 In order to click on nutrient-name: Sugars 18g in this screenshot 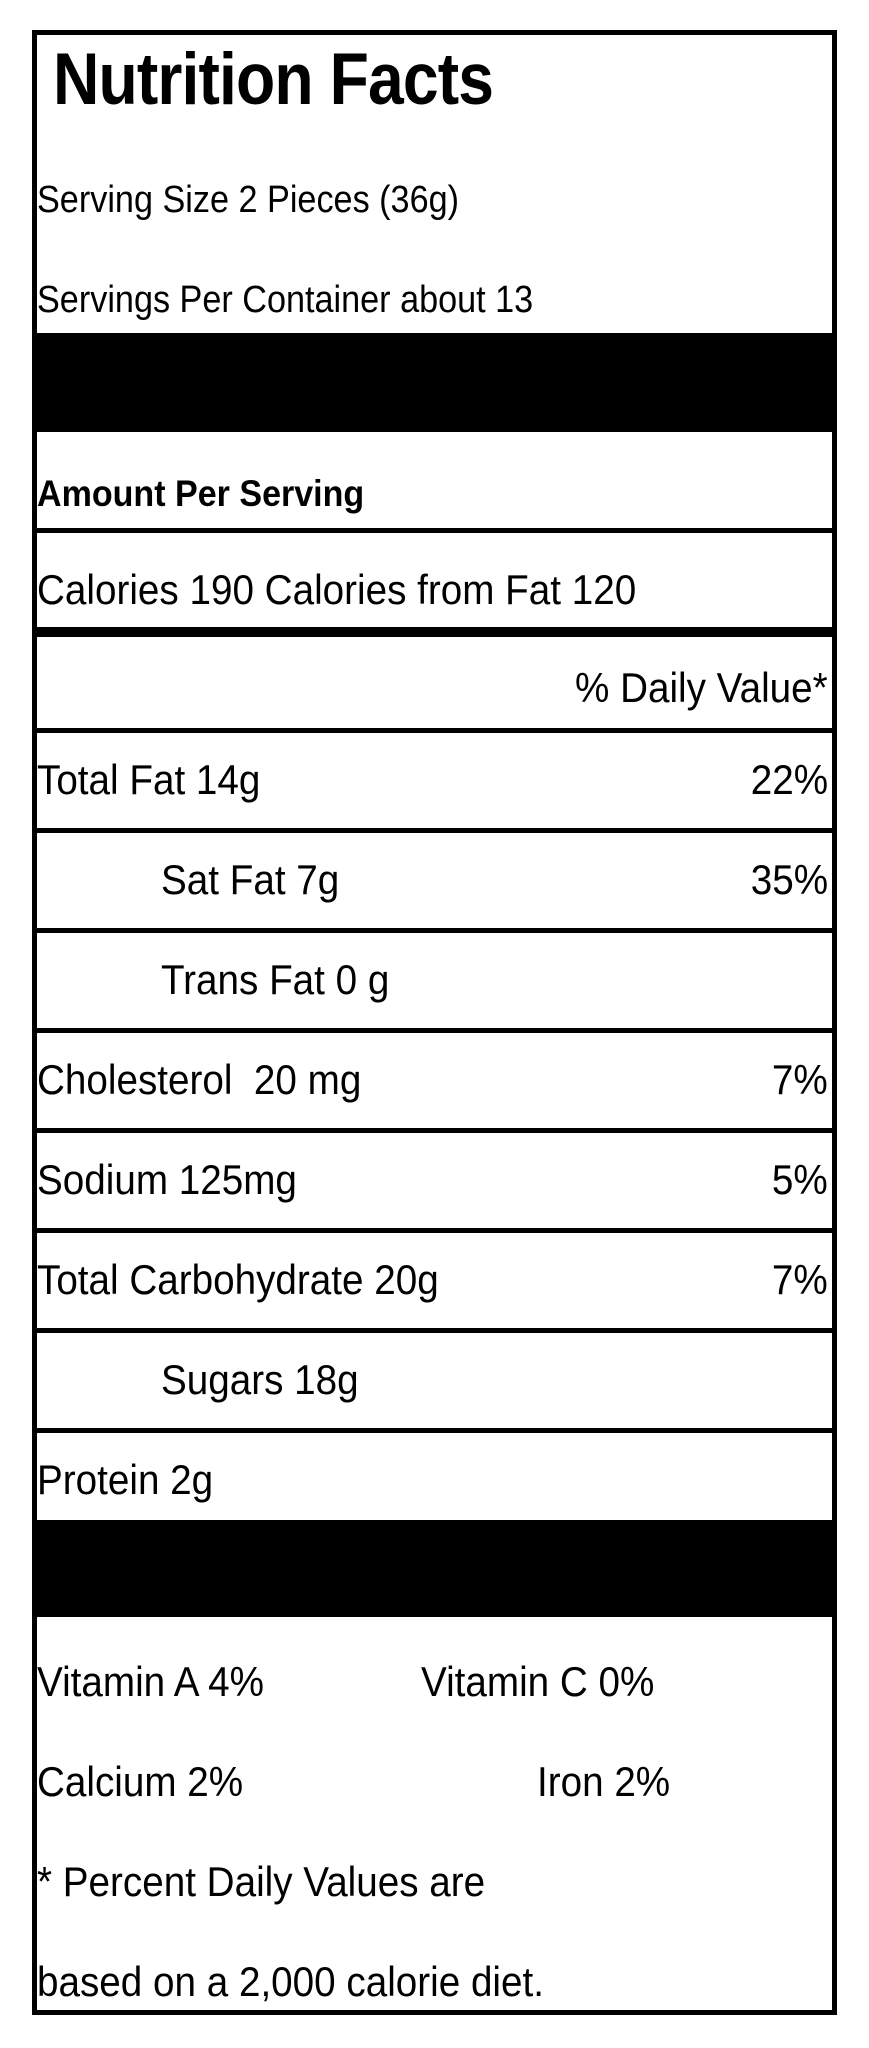, I will do `click(260, 1379)`.